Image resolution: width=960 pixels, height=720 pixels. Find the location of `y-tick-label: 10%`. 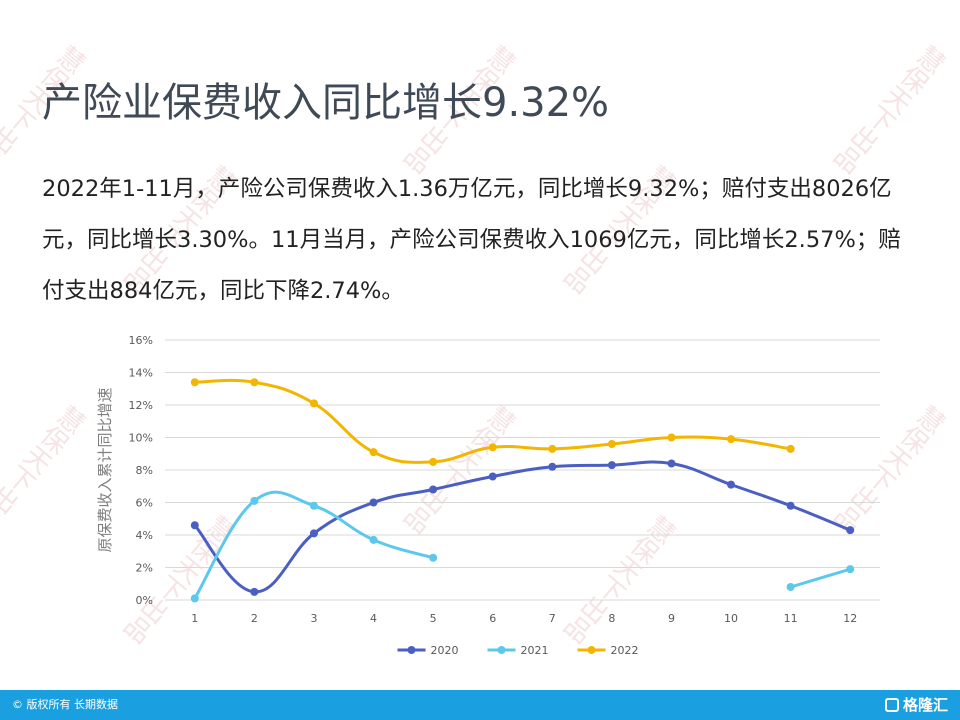

y-tick-label: 10% is located at coordinates (141, 438).